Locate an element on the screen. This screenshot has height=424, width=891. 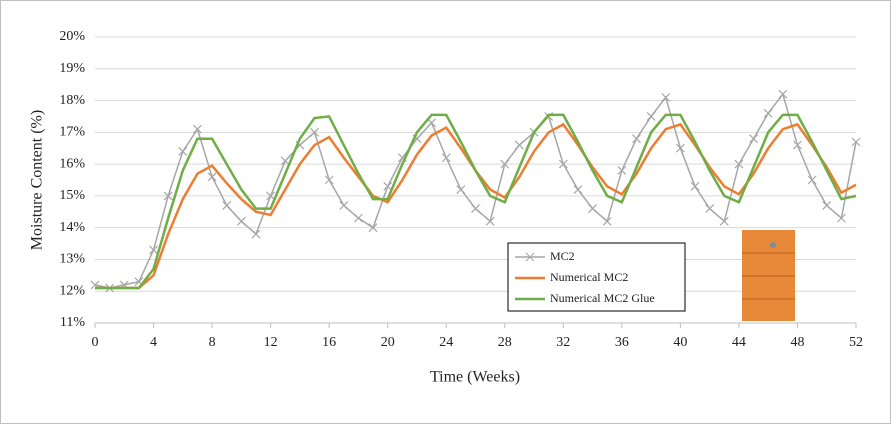
wood-inset is located at coordinates (768, 275).